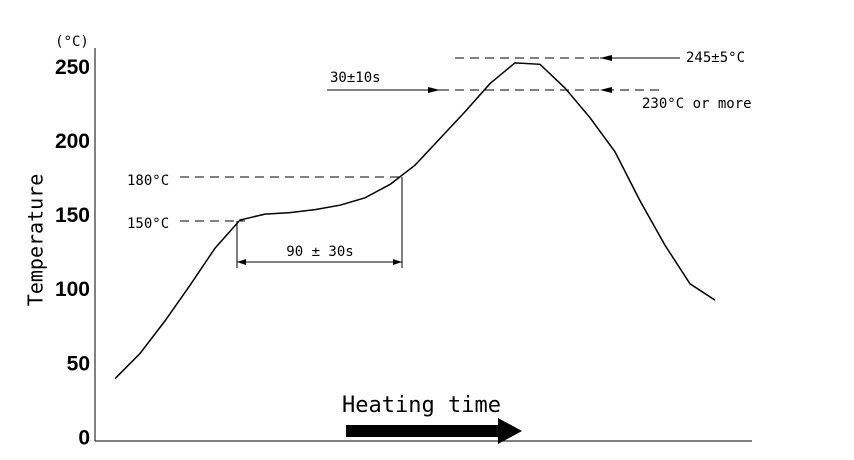 This screenshot has height=460, width=854. I want to click on x-axis-label: Heating time, so click(421, 405).